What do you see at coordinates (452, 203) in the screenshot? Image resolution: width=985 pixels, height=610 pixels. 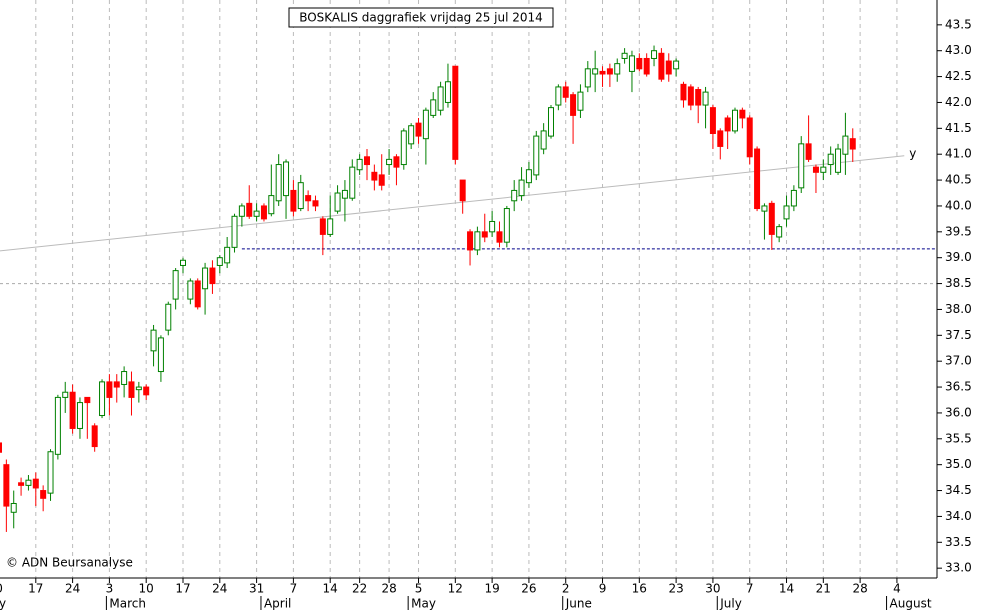 I see `trend-line` at bounding box center [452, 203].